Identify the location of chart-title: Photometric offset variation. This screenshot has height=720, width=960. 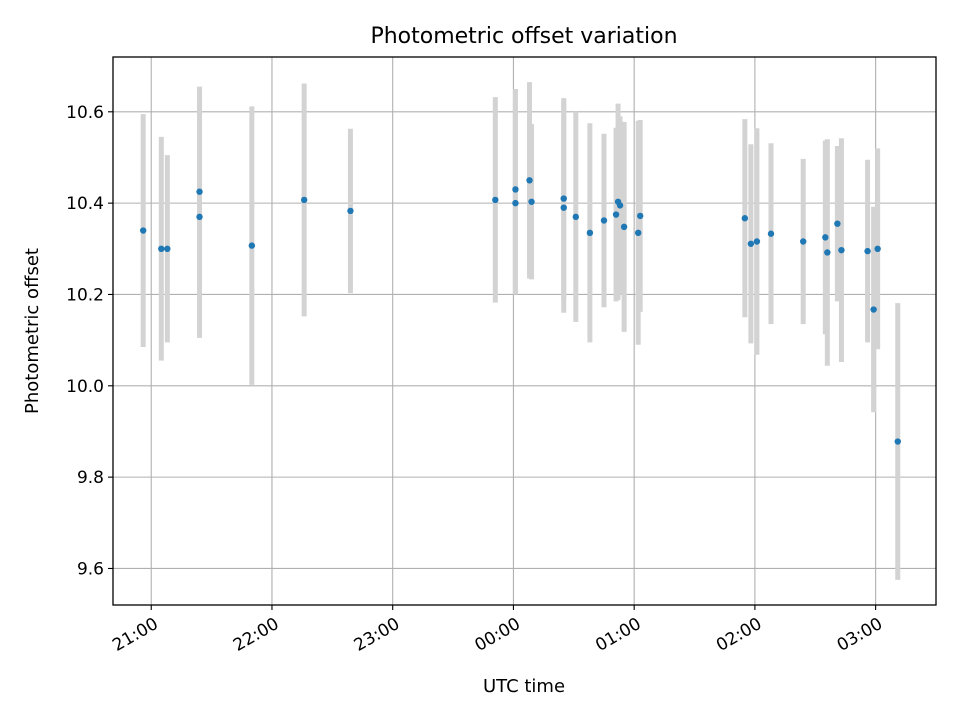
(523, 36).